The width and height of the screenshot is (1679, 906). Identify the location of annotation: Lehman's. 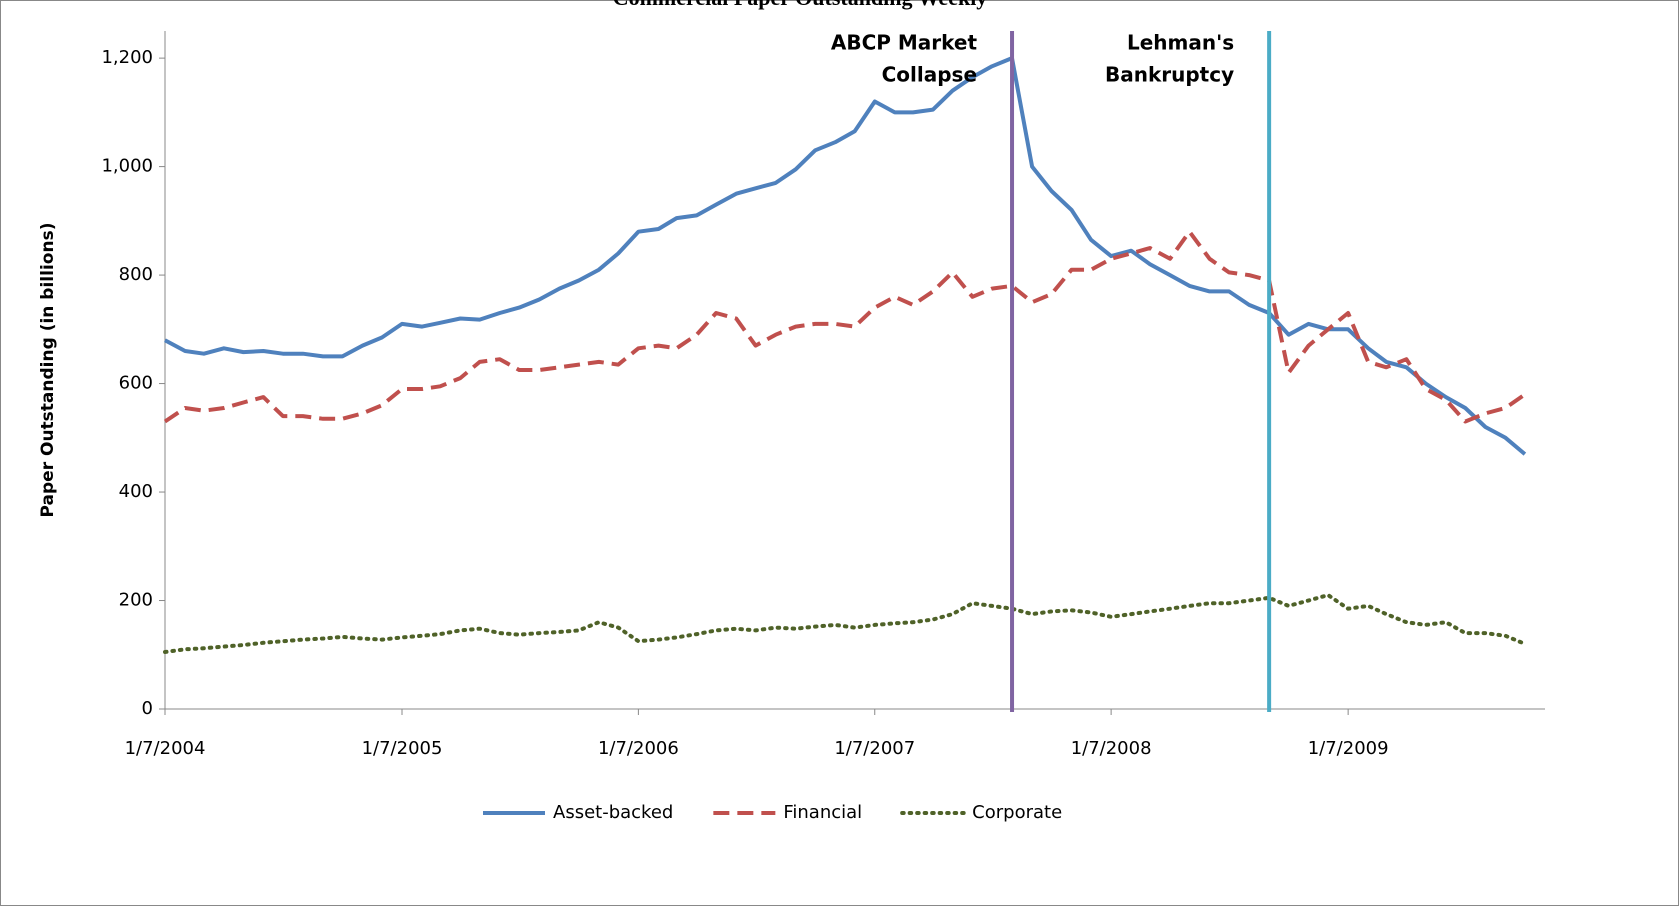
(1180, 43).